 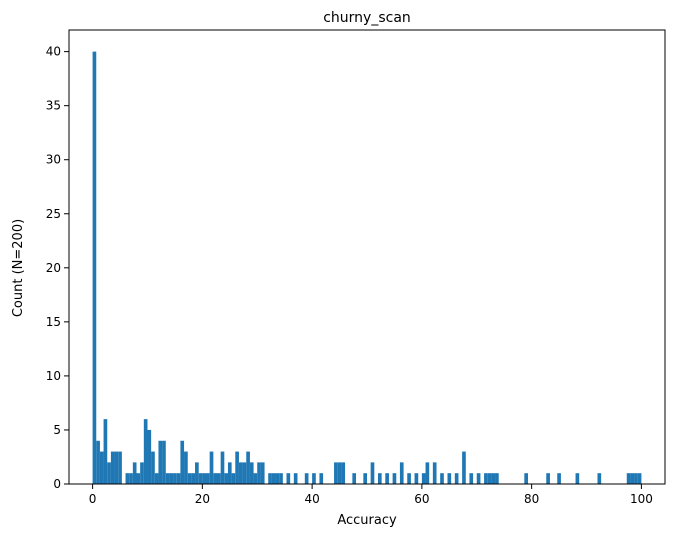 I want to click on x-axis-label: Accuracy, so click(x=367, y=520).